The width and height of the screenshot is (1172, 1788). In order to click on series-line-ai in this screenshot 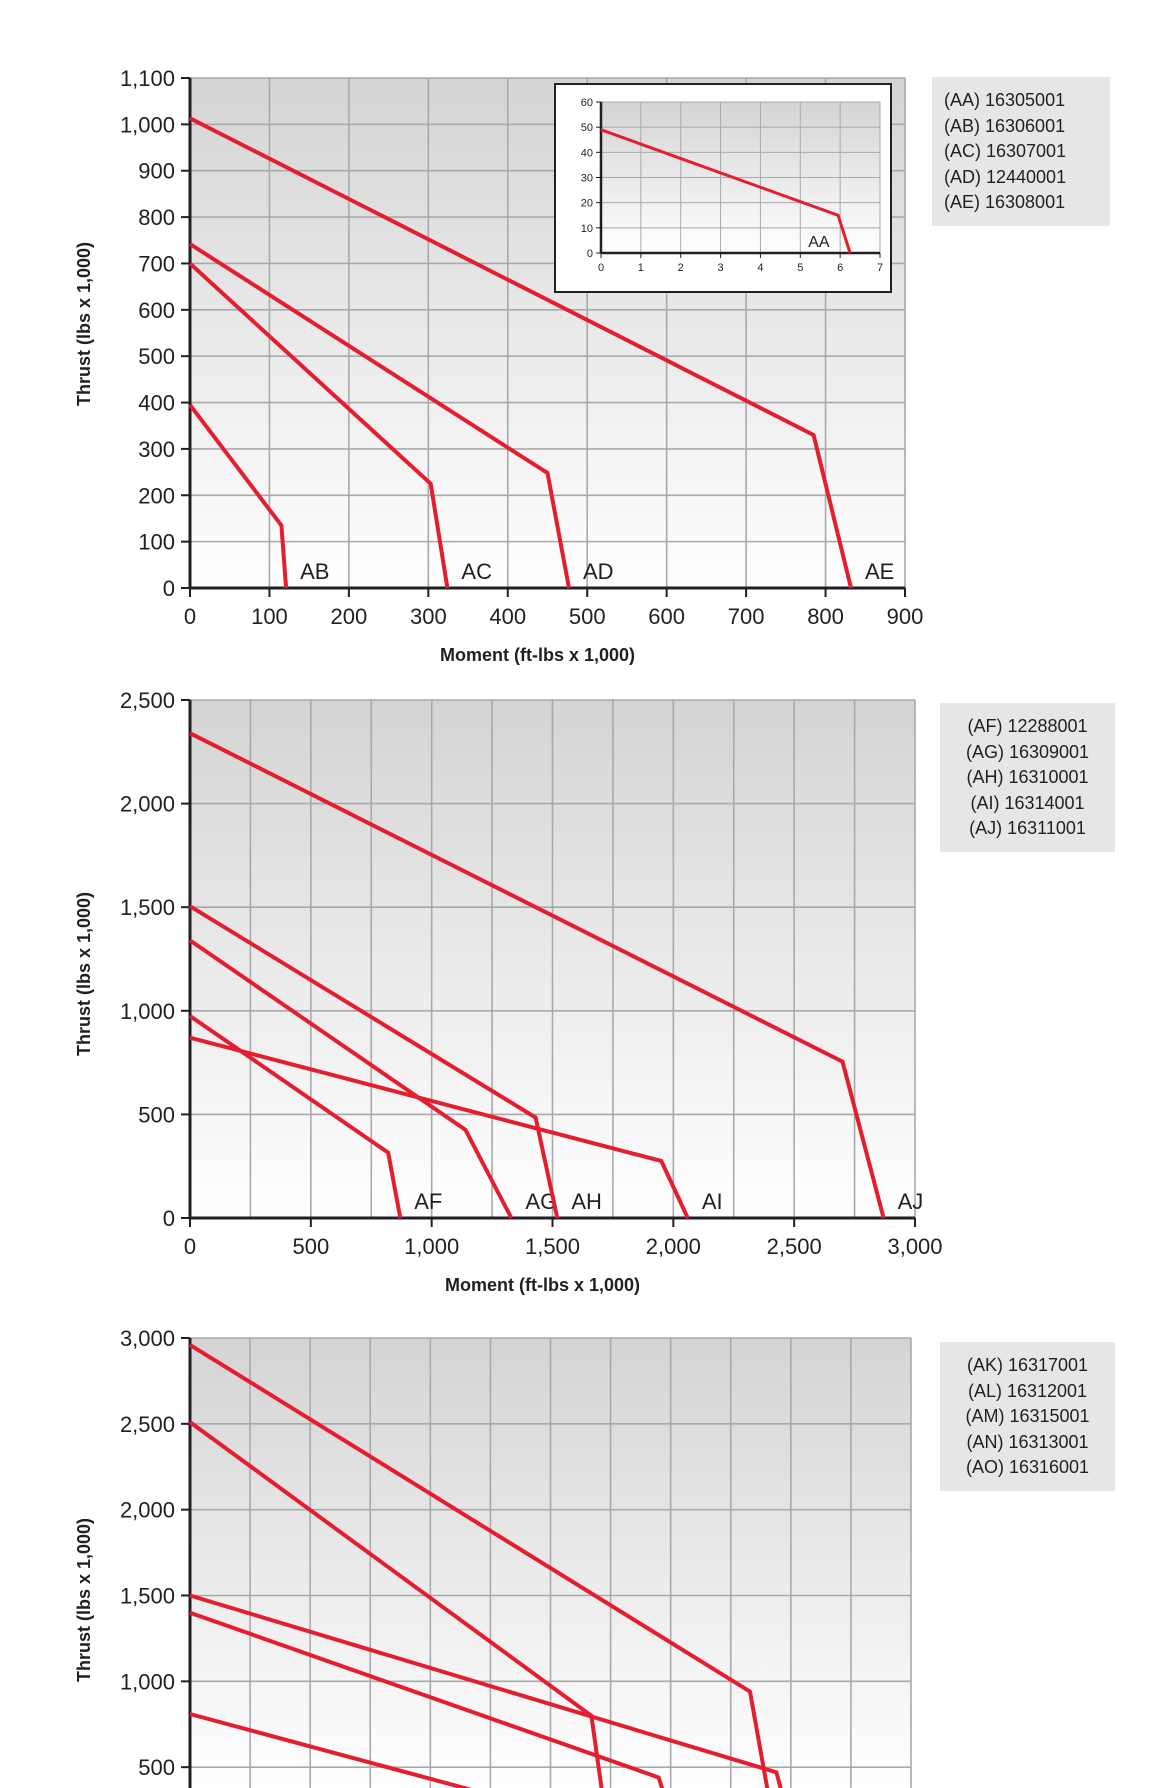, I will do `click(439, 1127)`.